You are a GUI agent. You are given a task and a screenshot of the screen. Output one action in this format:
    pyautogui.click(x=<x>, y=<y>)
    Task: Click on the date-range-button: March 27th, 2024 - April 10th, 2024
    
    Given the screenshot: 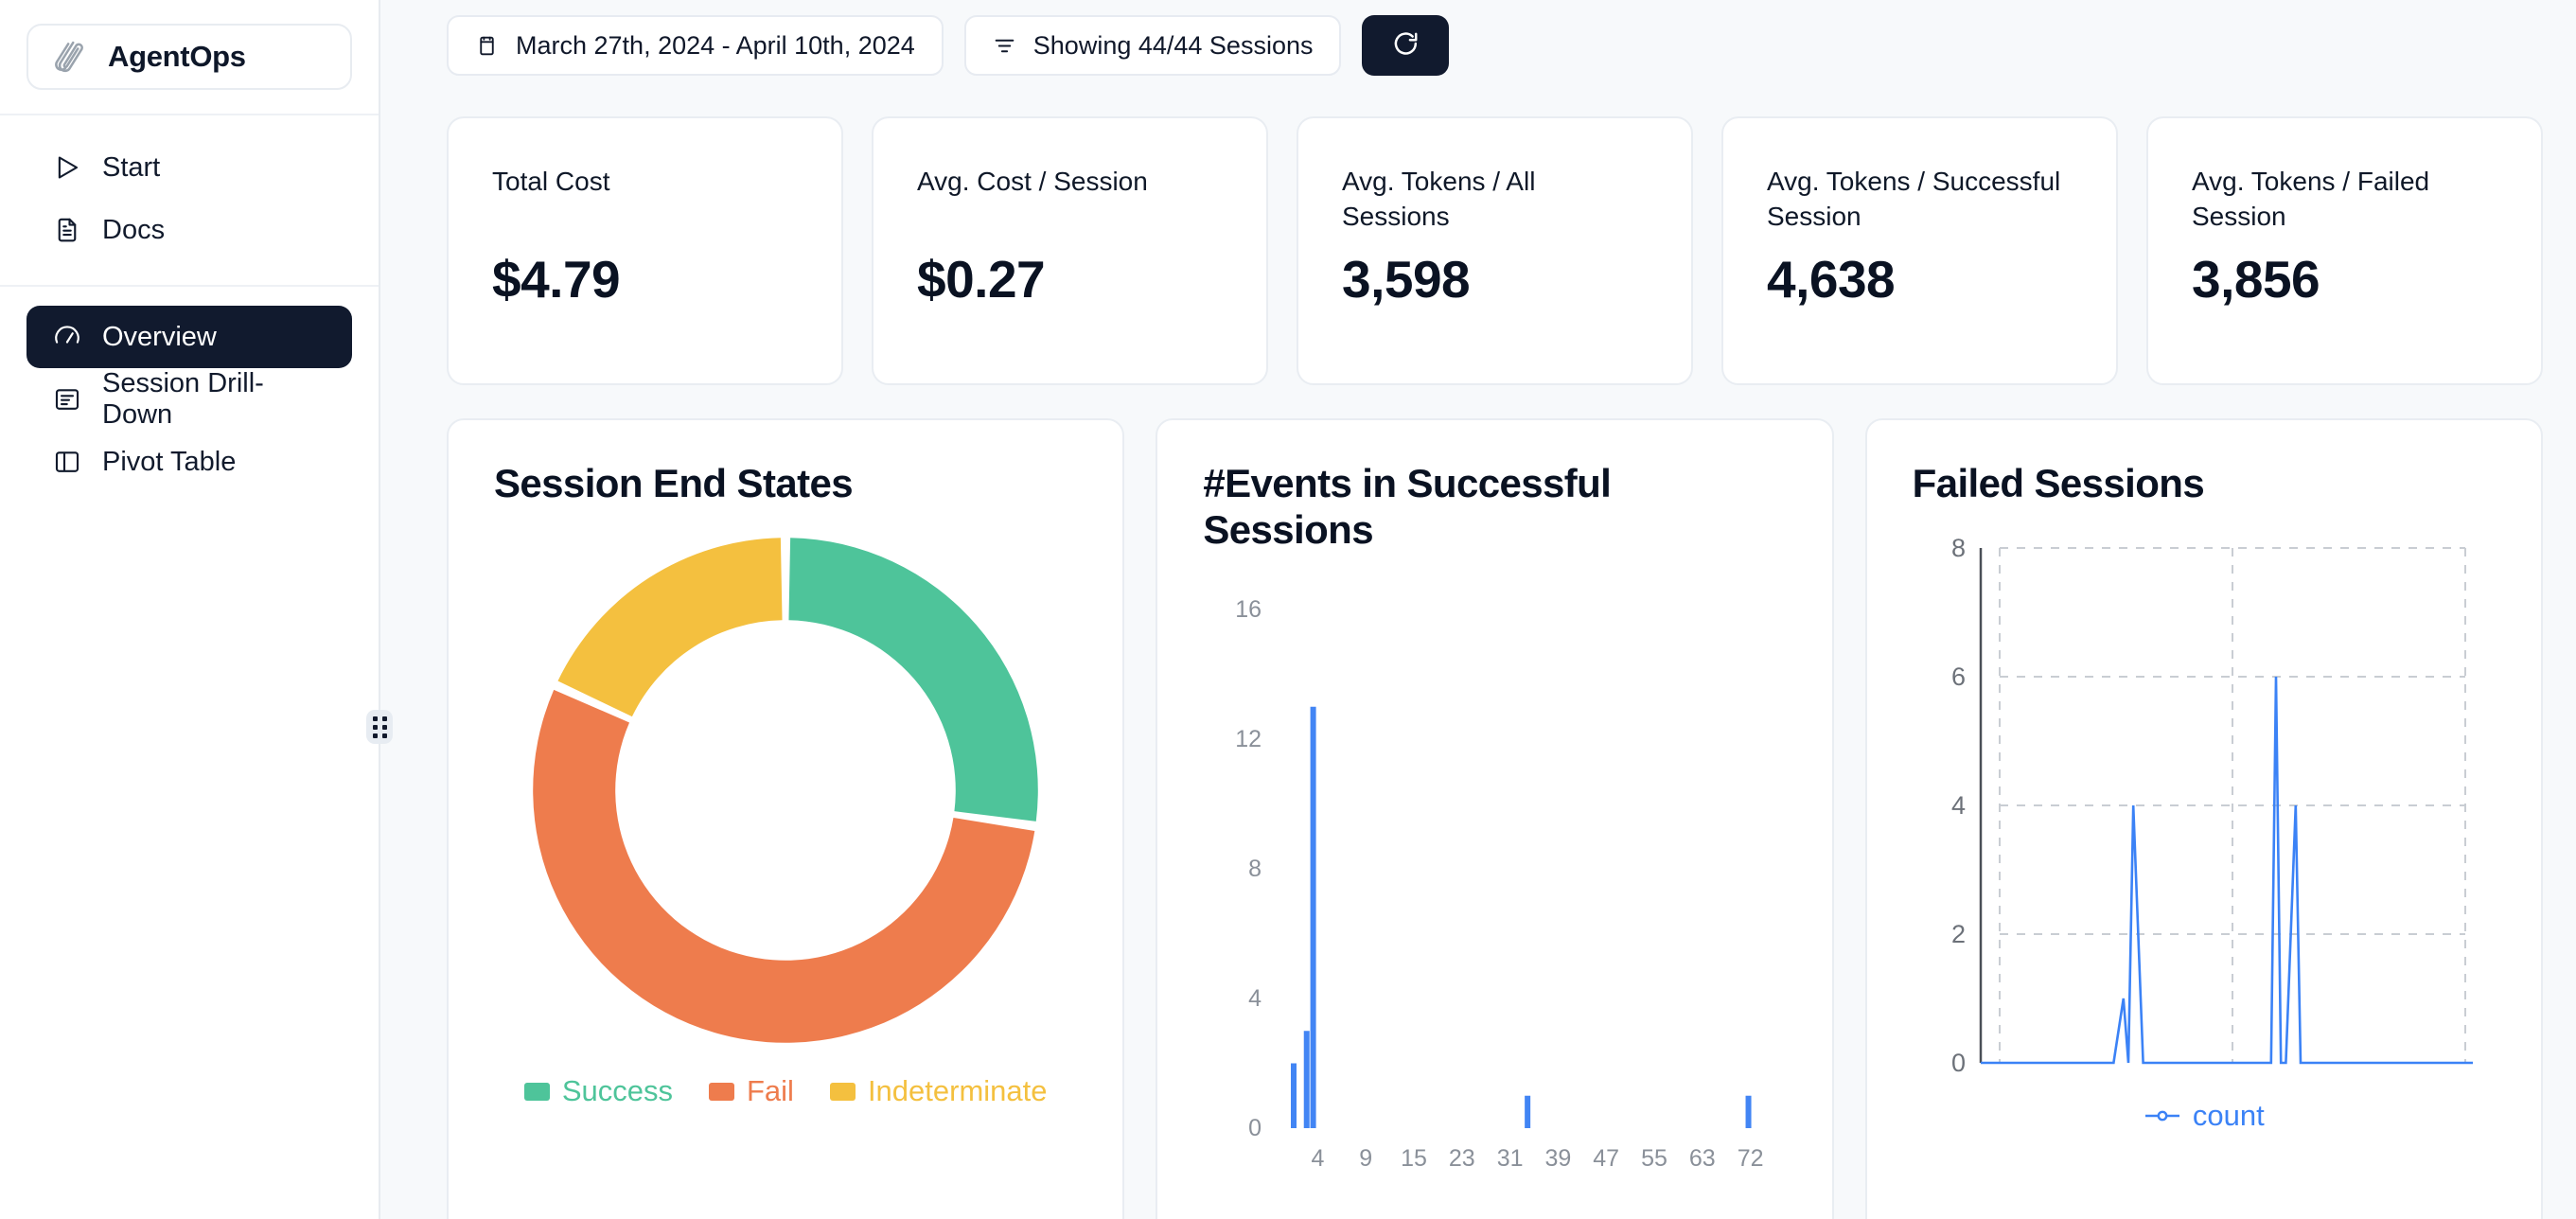 What is the action you would take?
    pyautogui.click(x=695, y=45)
    